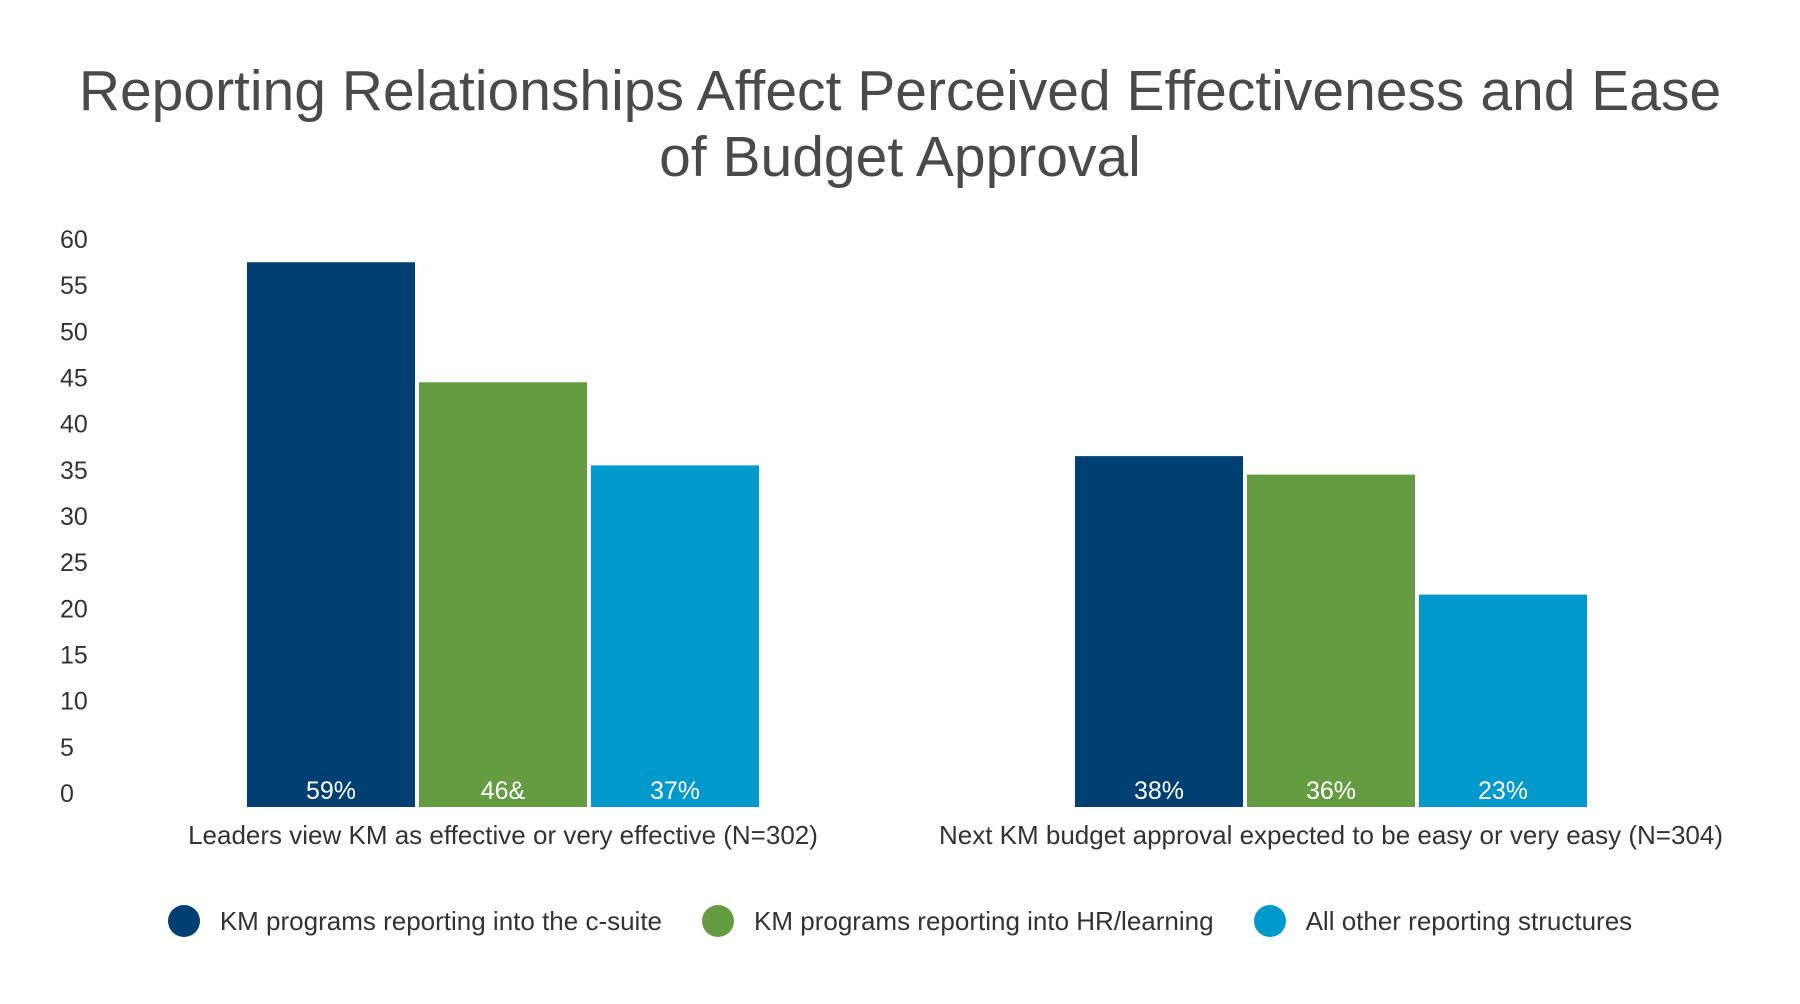 Image resolution: width=1800 pixels, height=1004 pixels. I want to click on legend-swatch-c-suite, so click(183, 921).